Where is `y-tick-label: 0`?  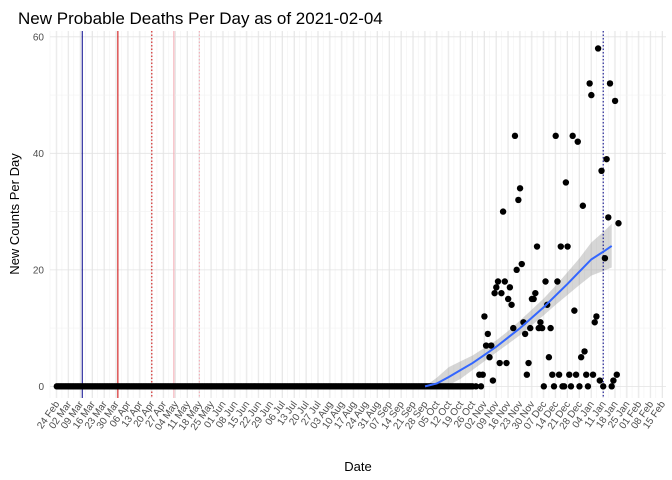
y-tick-label: 0 is located at coordinates (41, 387).